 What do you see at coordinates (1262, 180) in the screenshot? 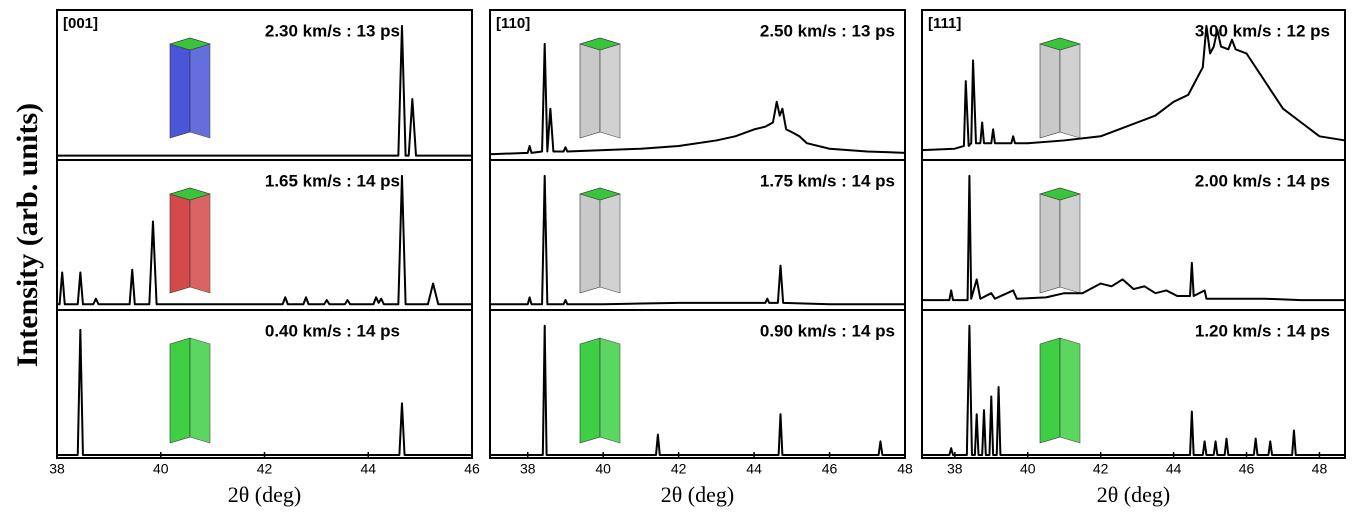
I see `panel-title: 2.00 km/s : 14 ps` at bounding box center [1262, 180].